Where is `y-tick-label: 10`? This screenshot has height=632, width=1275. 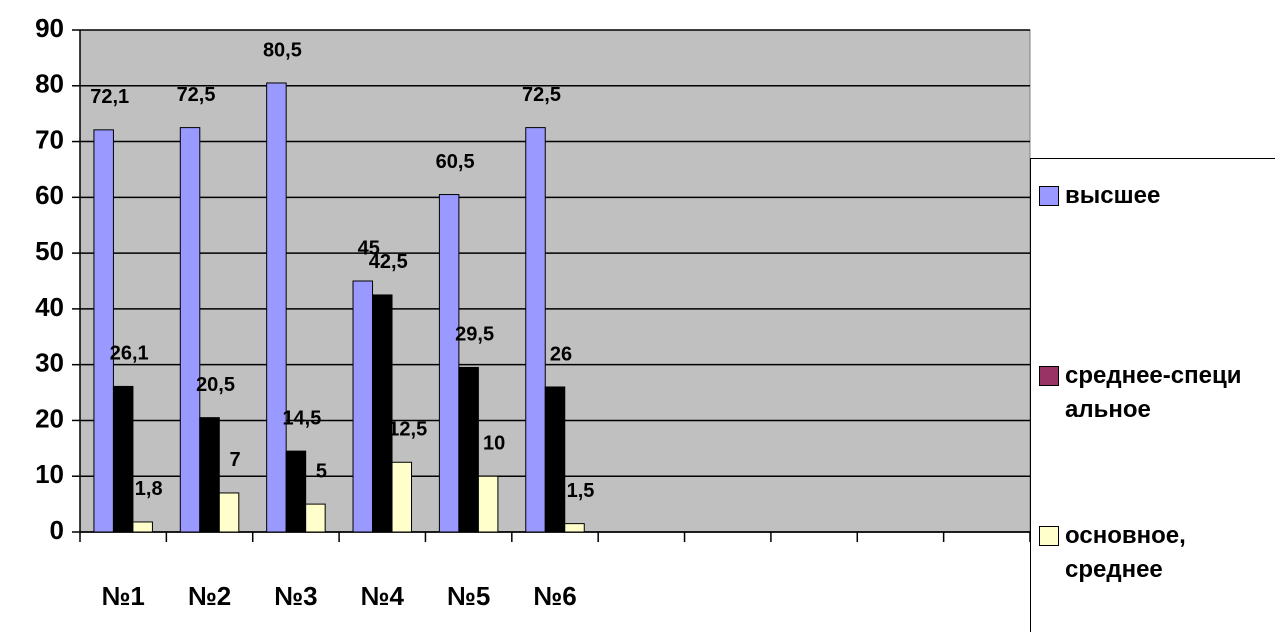 y-tick-label: 10 is located at coordinates (49, 474).